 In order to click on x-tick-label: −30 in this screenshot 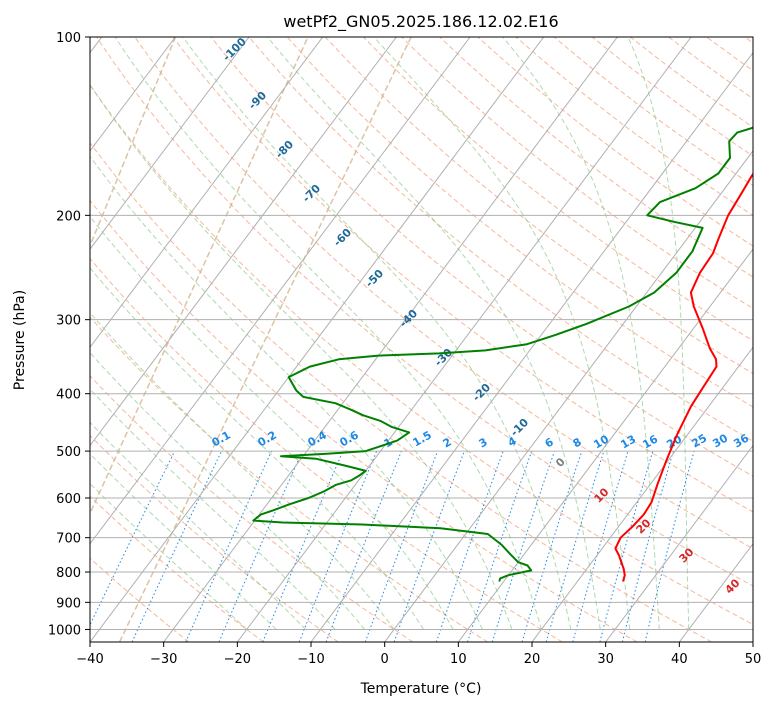, I will do `click(163, 659)`.